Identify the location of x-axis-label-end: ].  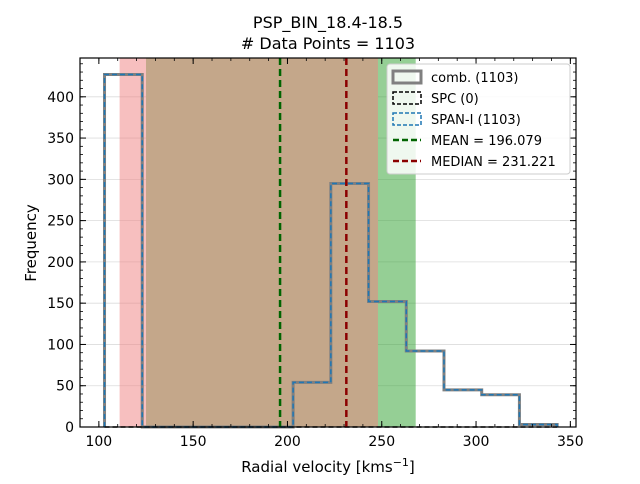
(412, 467).